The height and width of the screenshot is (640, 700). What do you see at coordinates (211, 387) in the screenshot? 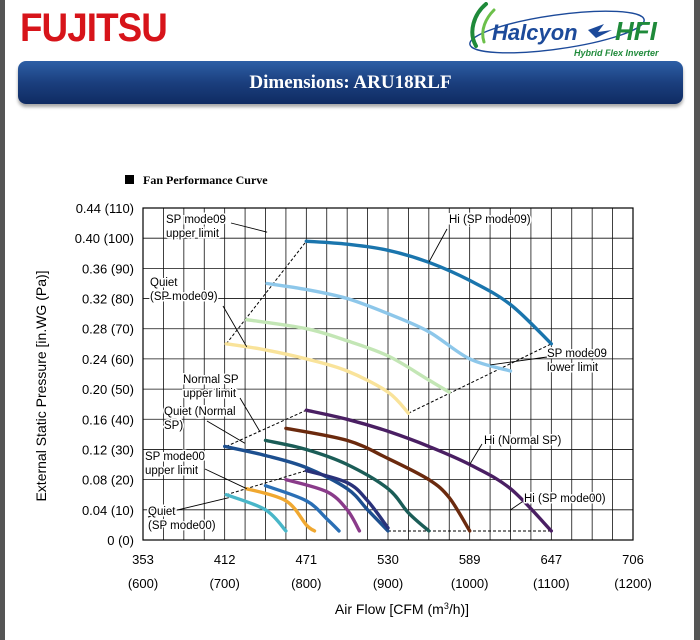
I see `annotation-label: Normal SP upper limit` at bounding box center [211, 387].